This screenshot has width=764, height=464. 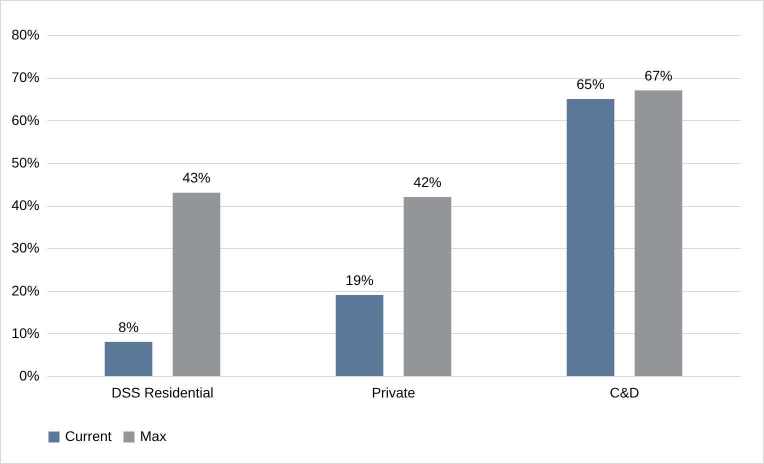 I want to click on y-tick-label: 10%, so click(x=25, y=332).